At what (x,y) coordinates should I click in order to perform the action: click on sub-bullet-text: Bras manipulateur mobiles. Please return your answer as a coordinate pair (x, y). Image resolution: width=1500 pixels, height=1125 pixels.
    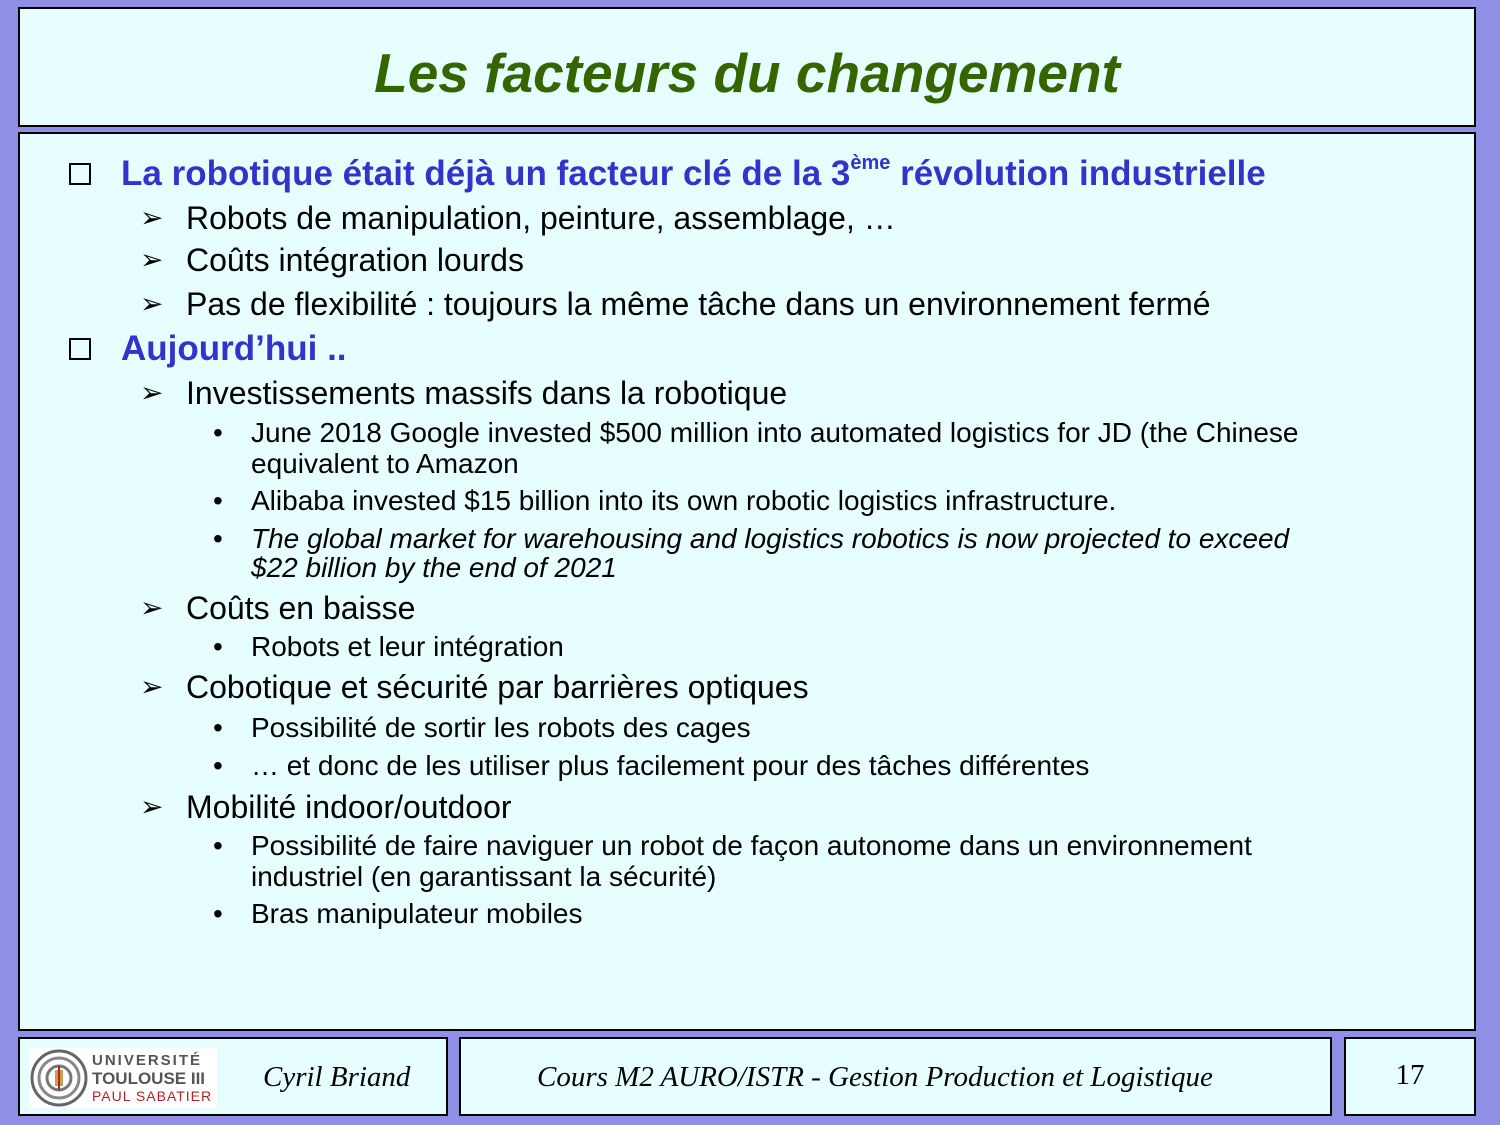
    Looking at the image, I should click on (417, 913).